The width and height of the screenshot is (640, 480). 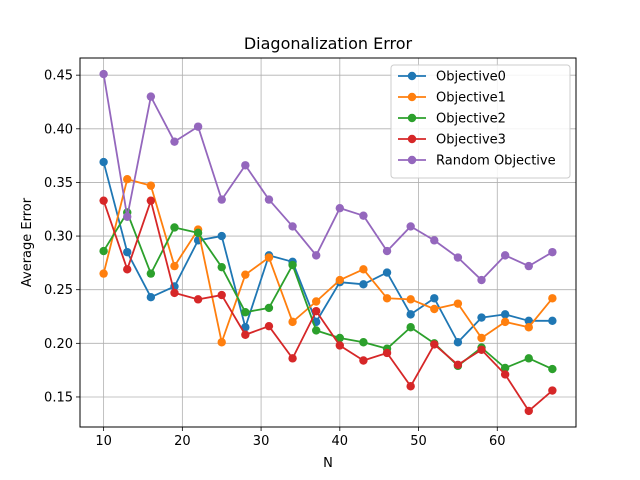 What do you see at coordinates (300, 438) in the screenshot?
I see `x-axis-ticks: 10 20 30 40 50 60` at bounding box center [300, 438].